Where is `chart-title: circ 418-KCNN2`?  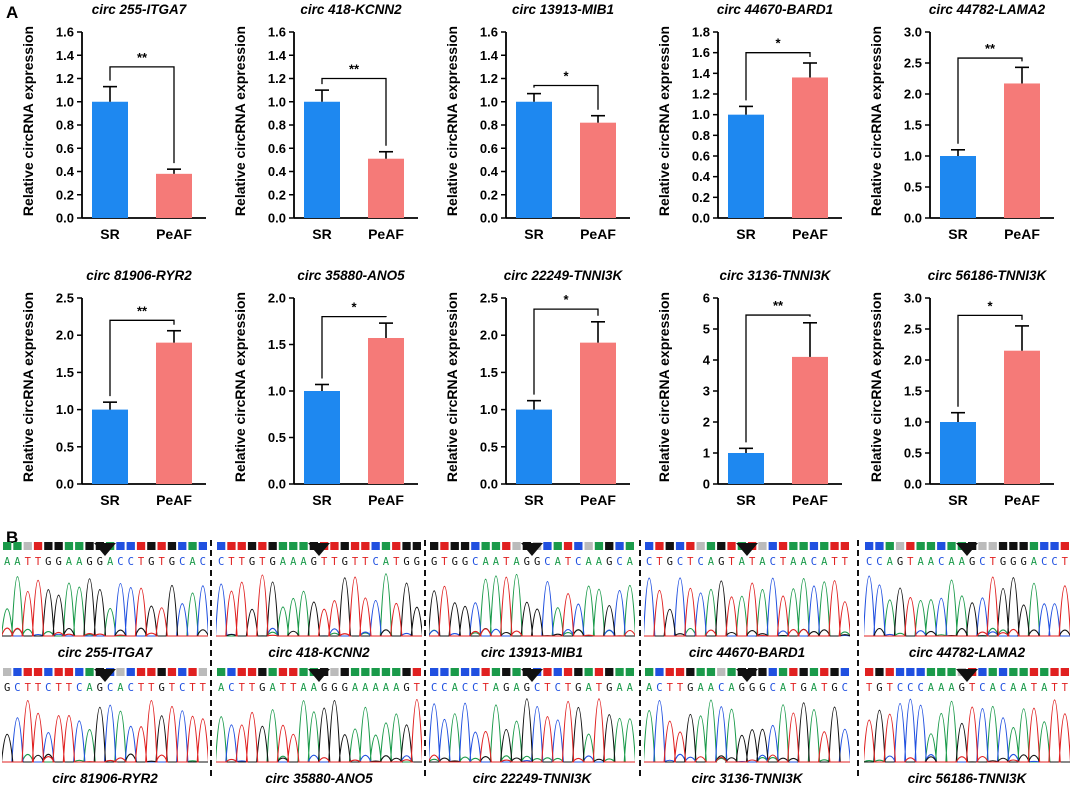 chart-title: circ 418-KCNN2 is located at coordinates (351, 9).